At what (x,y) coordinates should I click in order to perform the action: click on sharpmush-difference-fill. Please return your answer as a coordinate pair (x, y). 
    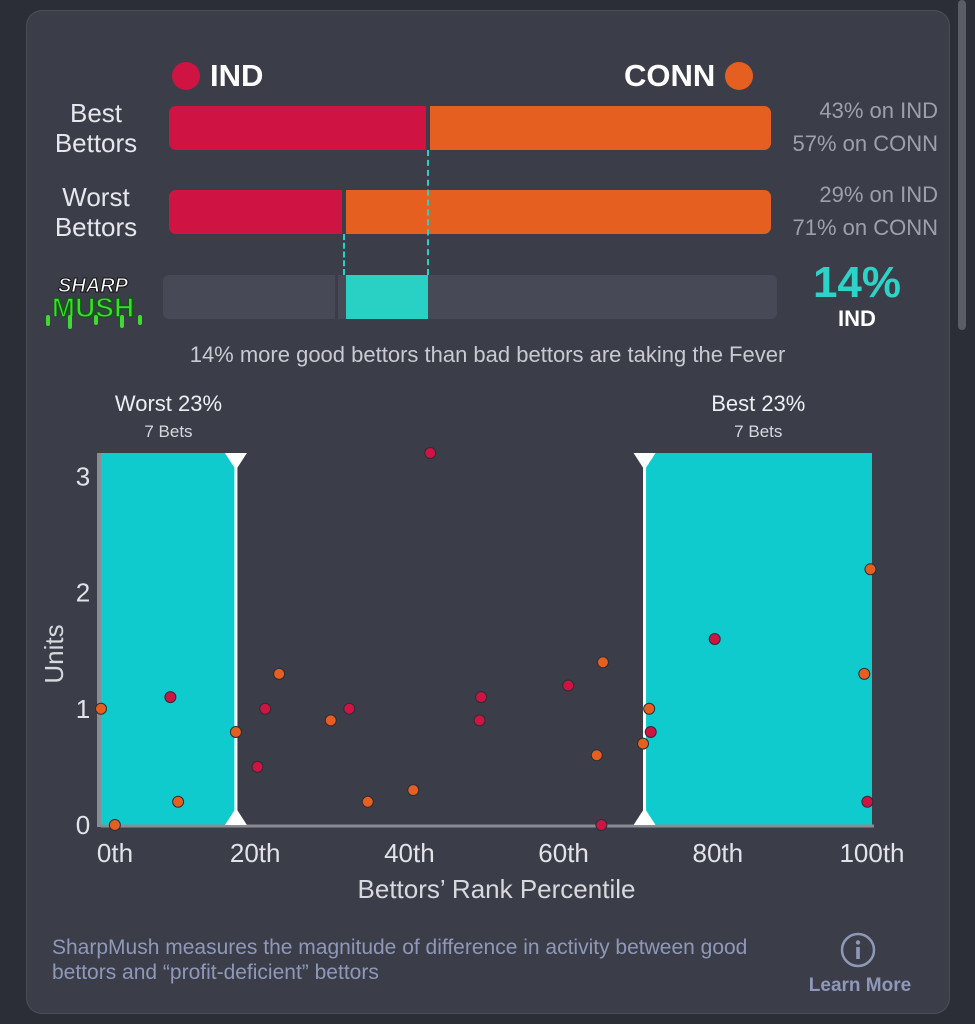
    Looking at the image, I should click on (386, 297).